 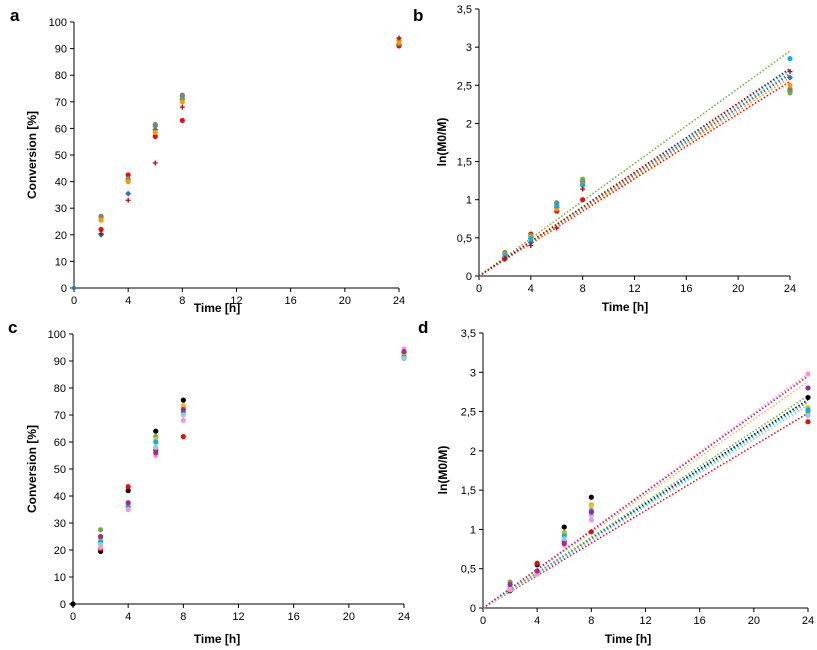 What do you see at coordinates (61, 262) in the screenshot?
I see `y-tick-label: 10` at bounding box center [61, 262].